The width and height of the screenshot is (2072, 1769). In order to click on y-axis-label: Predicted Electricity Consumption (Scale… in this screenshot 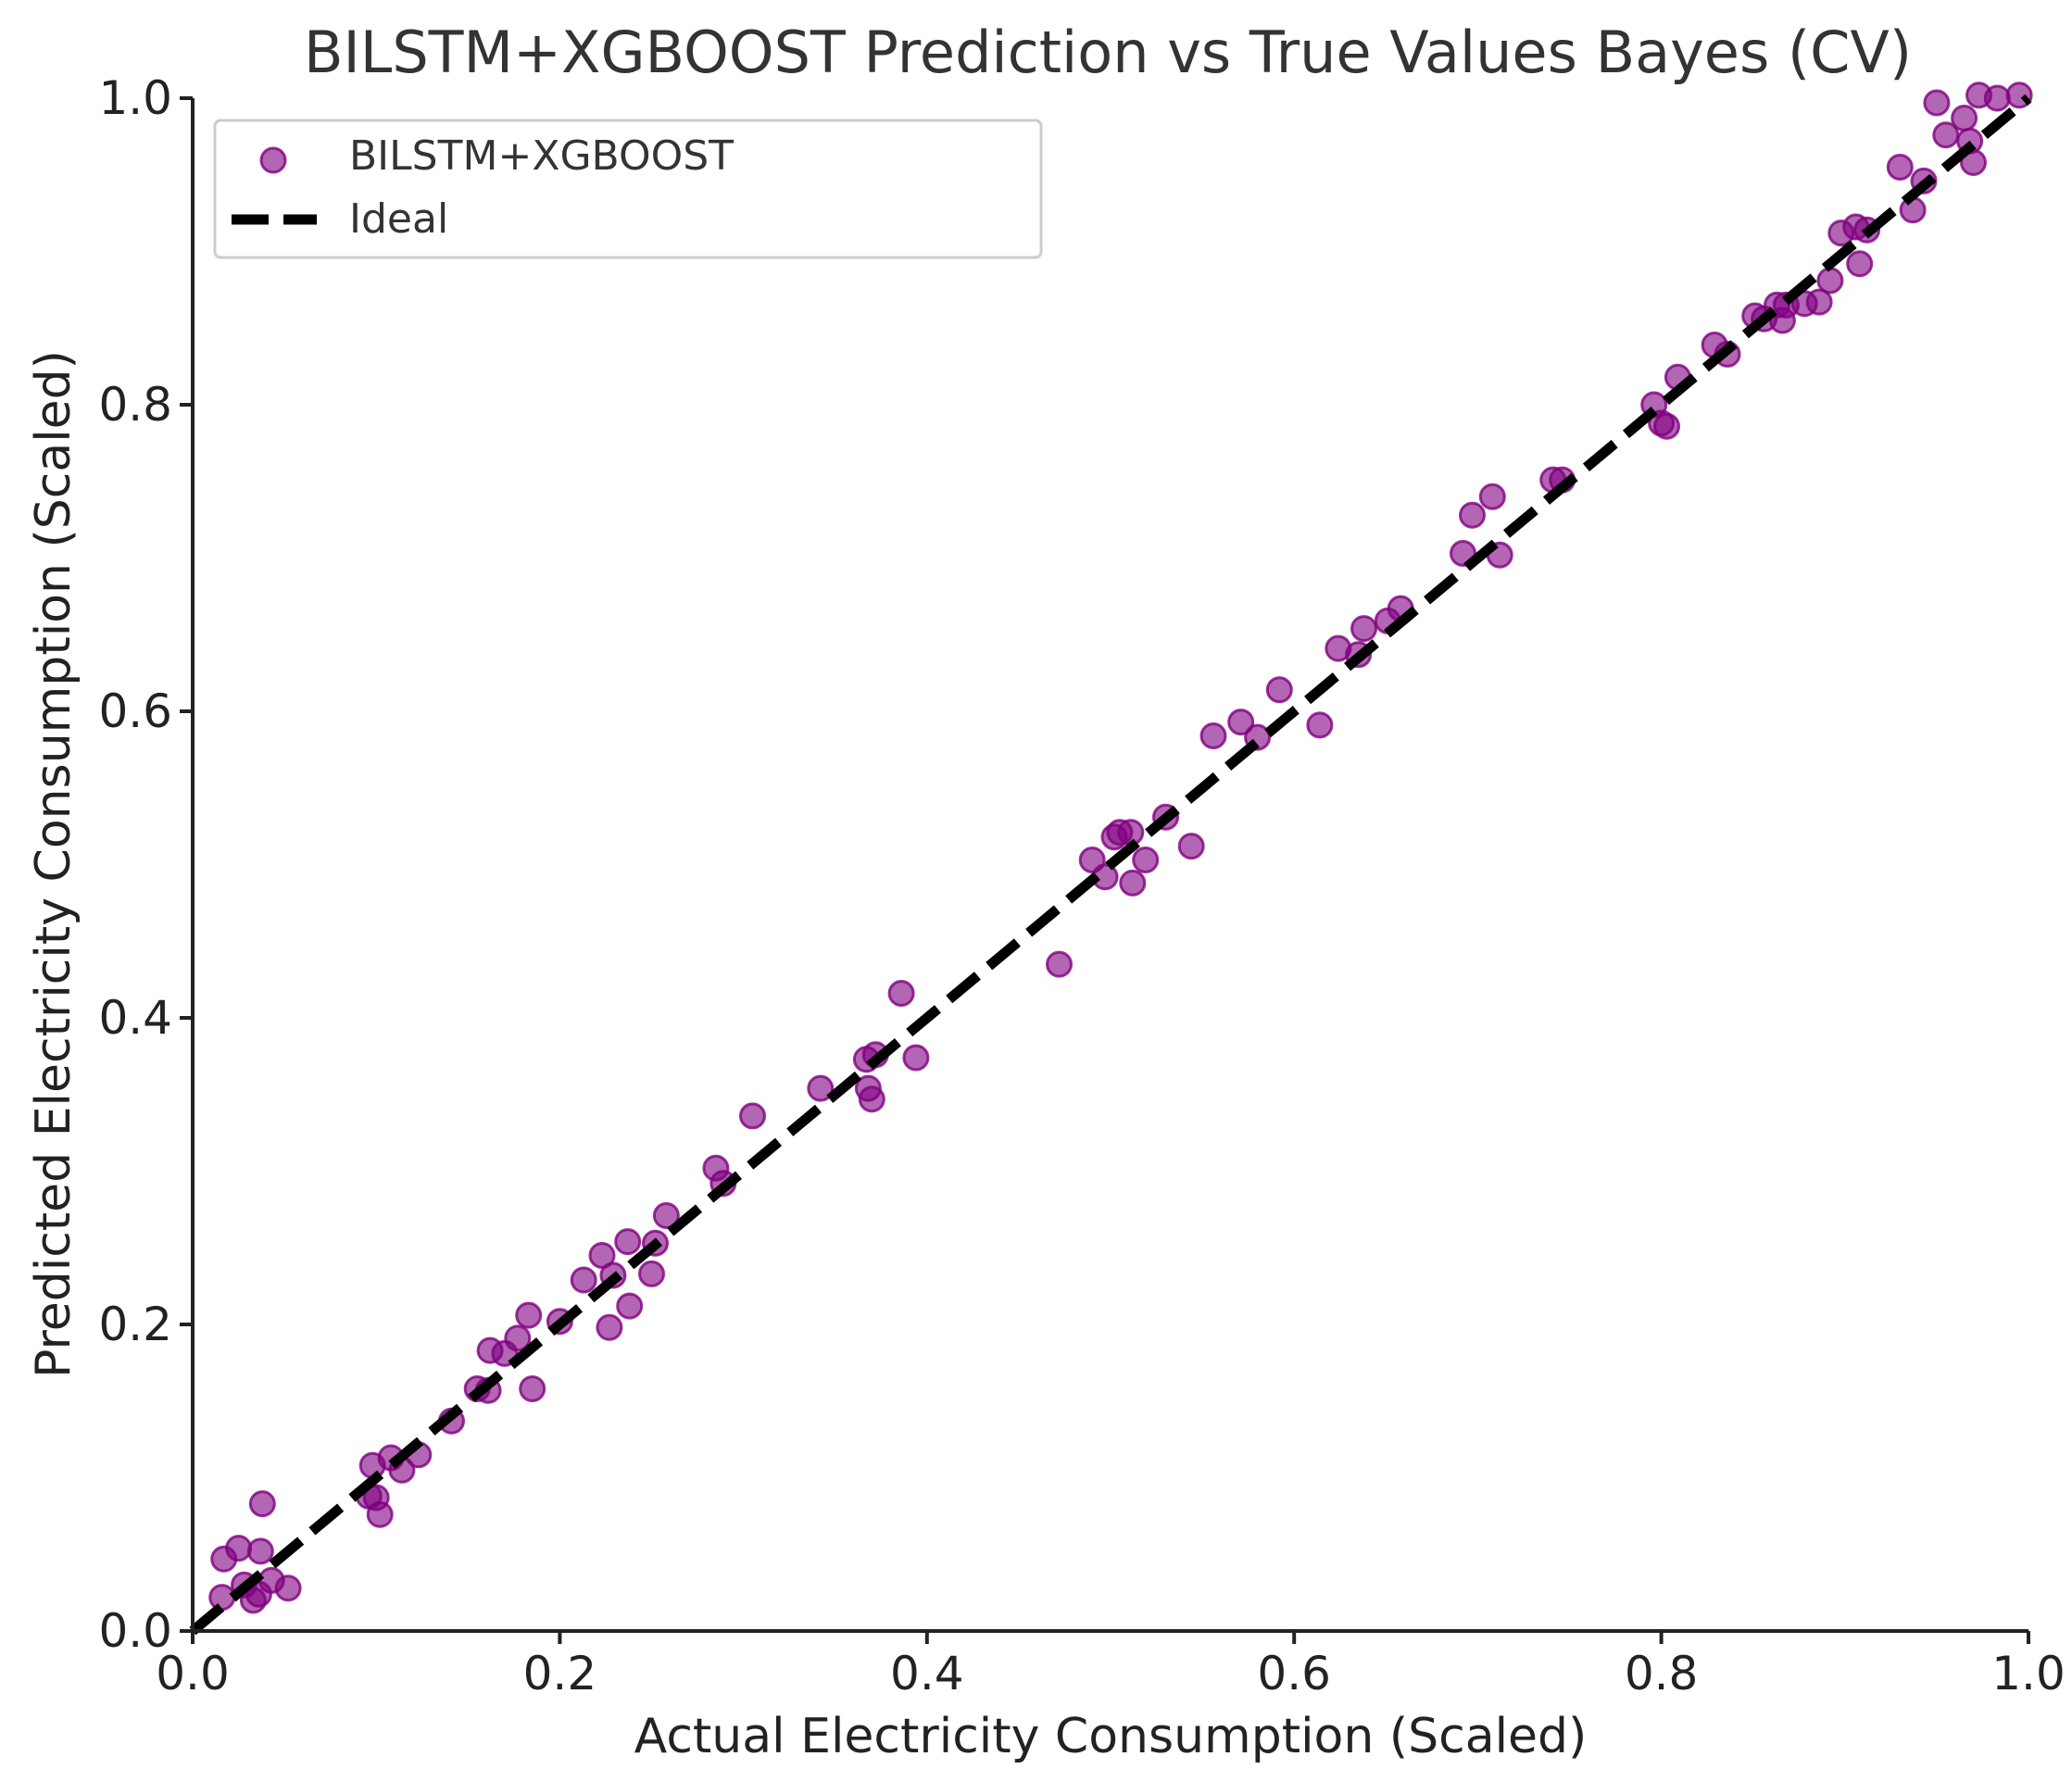, I will do `click(54, 864)`.